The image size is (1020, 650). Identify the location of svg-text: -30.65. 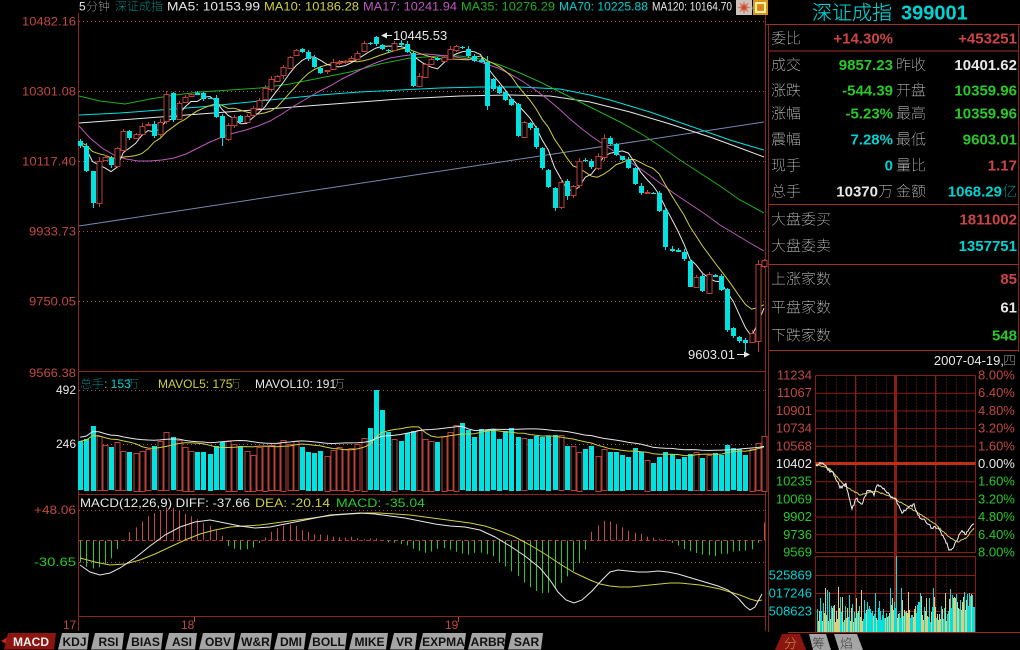
(55, 562).